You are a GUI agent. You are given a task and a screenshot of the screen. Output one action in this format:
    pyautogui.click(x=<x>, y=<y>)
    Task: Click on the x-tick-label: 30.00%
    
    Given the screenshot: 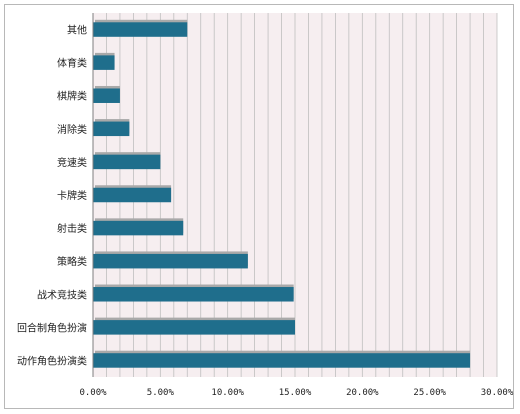 What is the action you would take?
    pyautogui.click(x=497, y=393)
    